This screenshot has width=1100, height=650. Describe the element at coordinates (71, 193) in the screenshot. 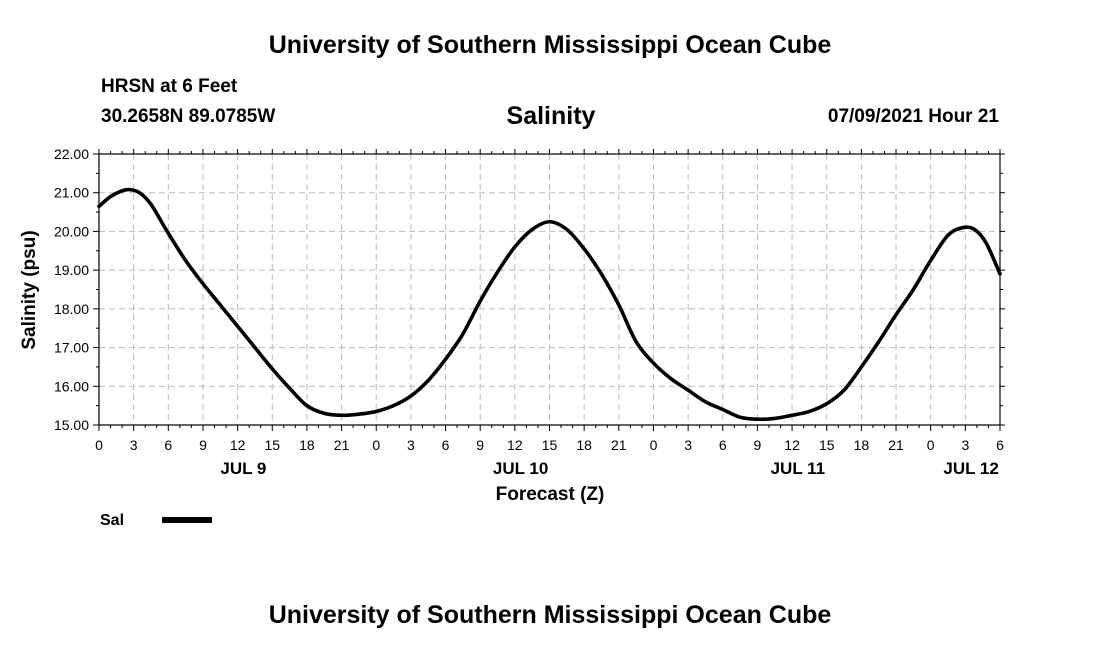

I see `y-tick-label: 21.00` at that location.